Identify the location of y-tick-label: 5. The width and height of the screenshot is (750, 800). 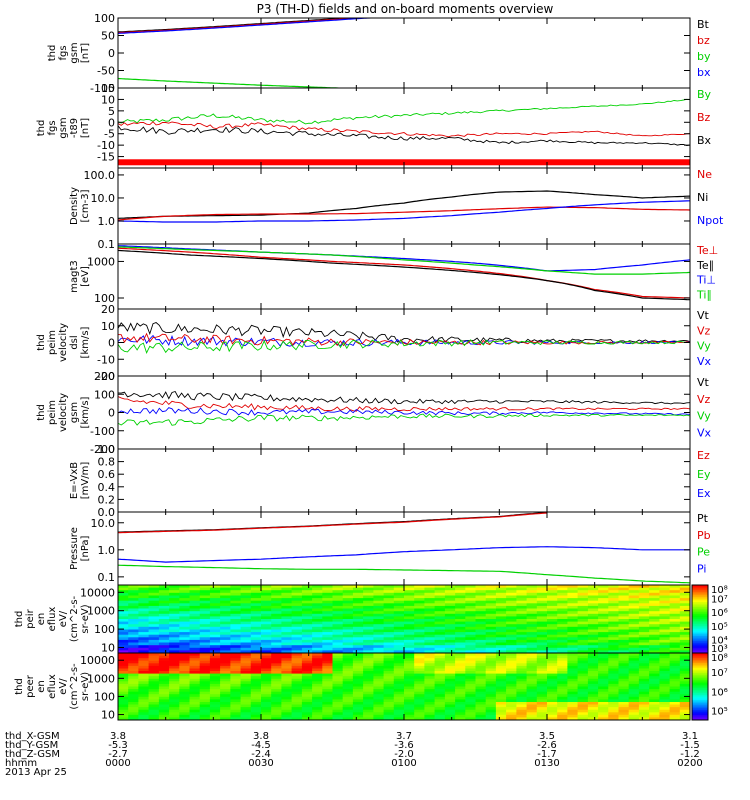
(111, 111).